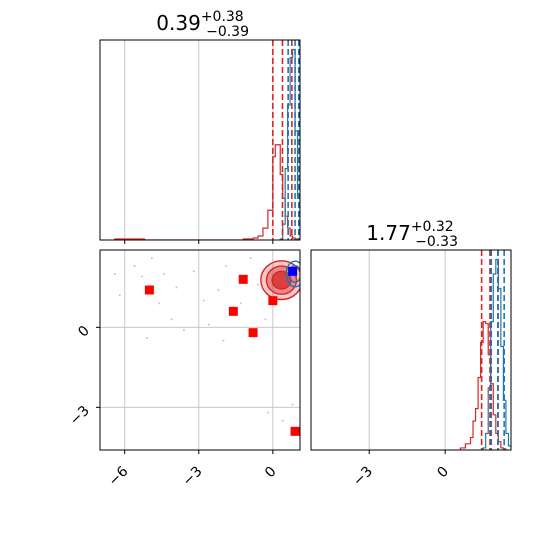 This screenshot has height=550, width=550. Describe the element at coordinates (222, 17) in the screenshot. I see `title-plus: +0.38` at that location.